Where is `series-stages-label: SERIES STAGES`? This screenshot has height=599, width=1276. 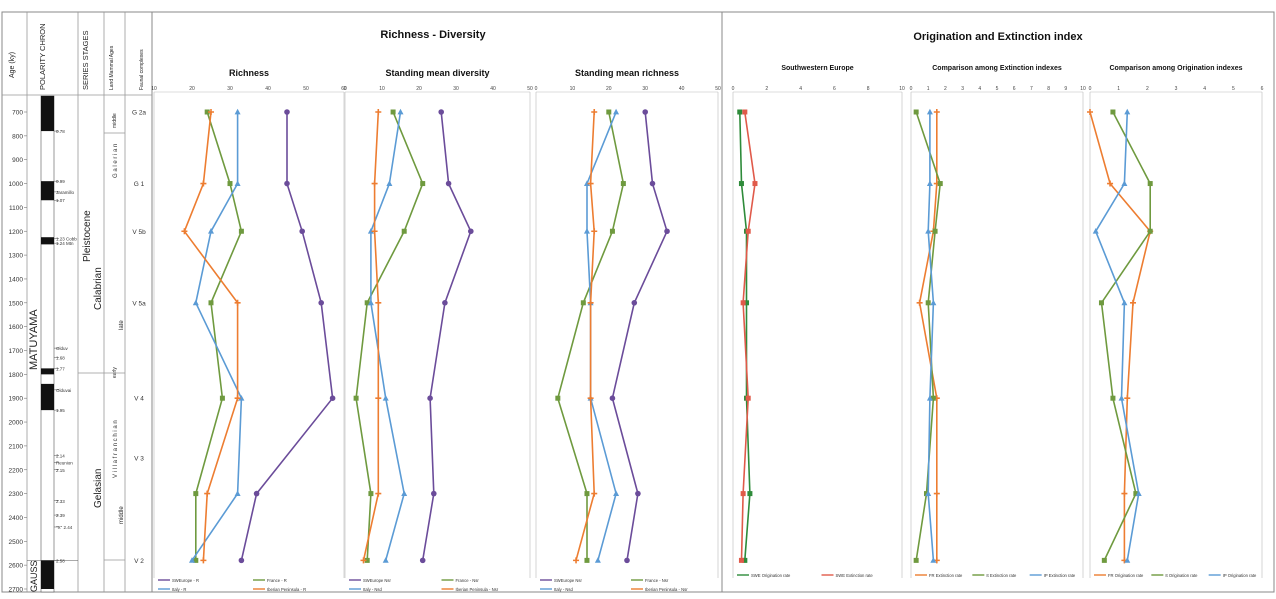 series-stages-label: SERIES STAGES is located at coordinates (85, 60).